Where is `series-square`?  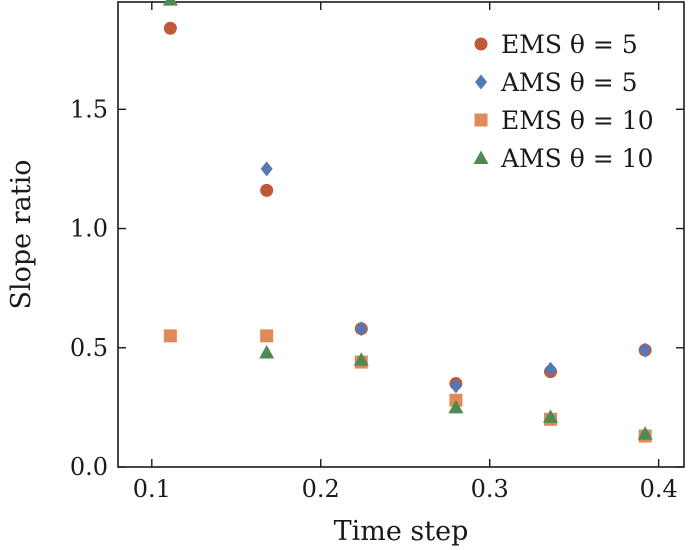 series-square is located at coordinates (407, 386).